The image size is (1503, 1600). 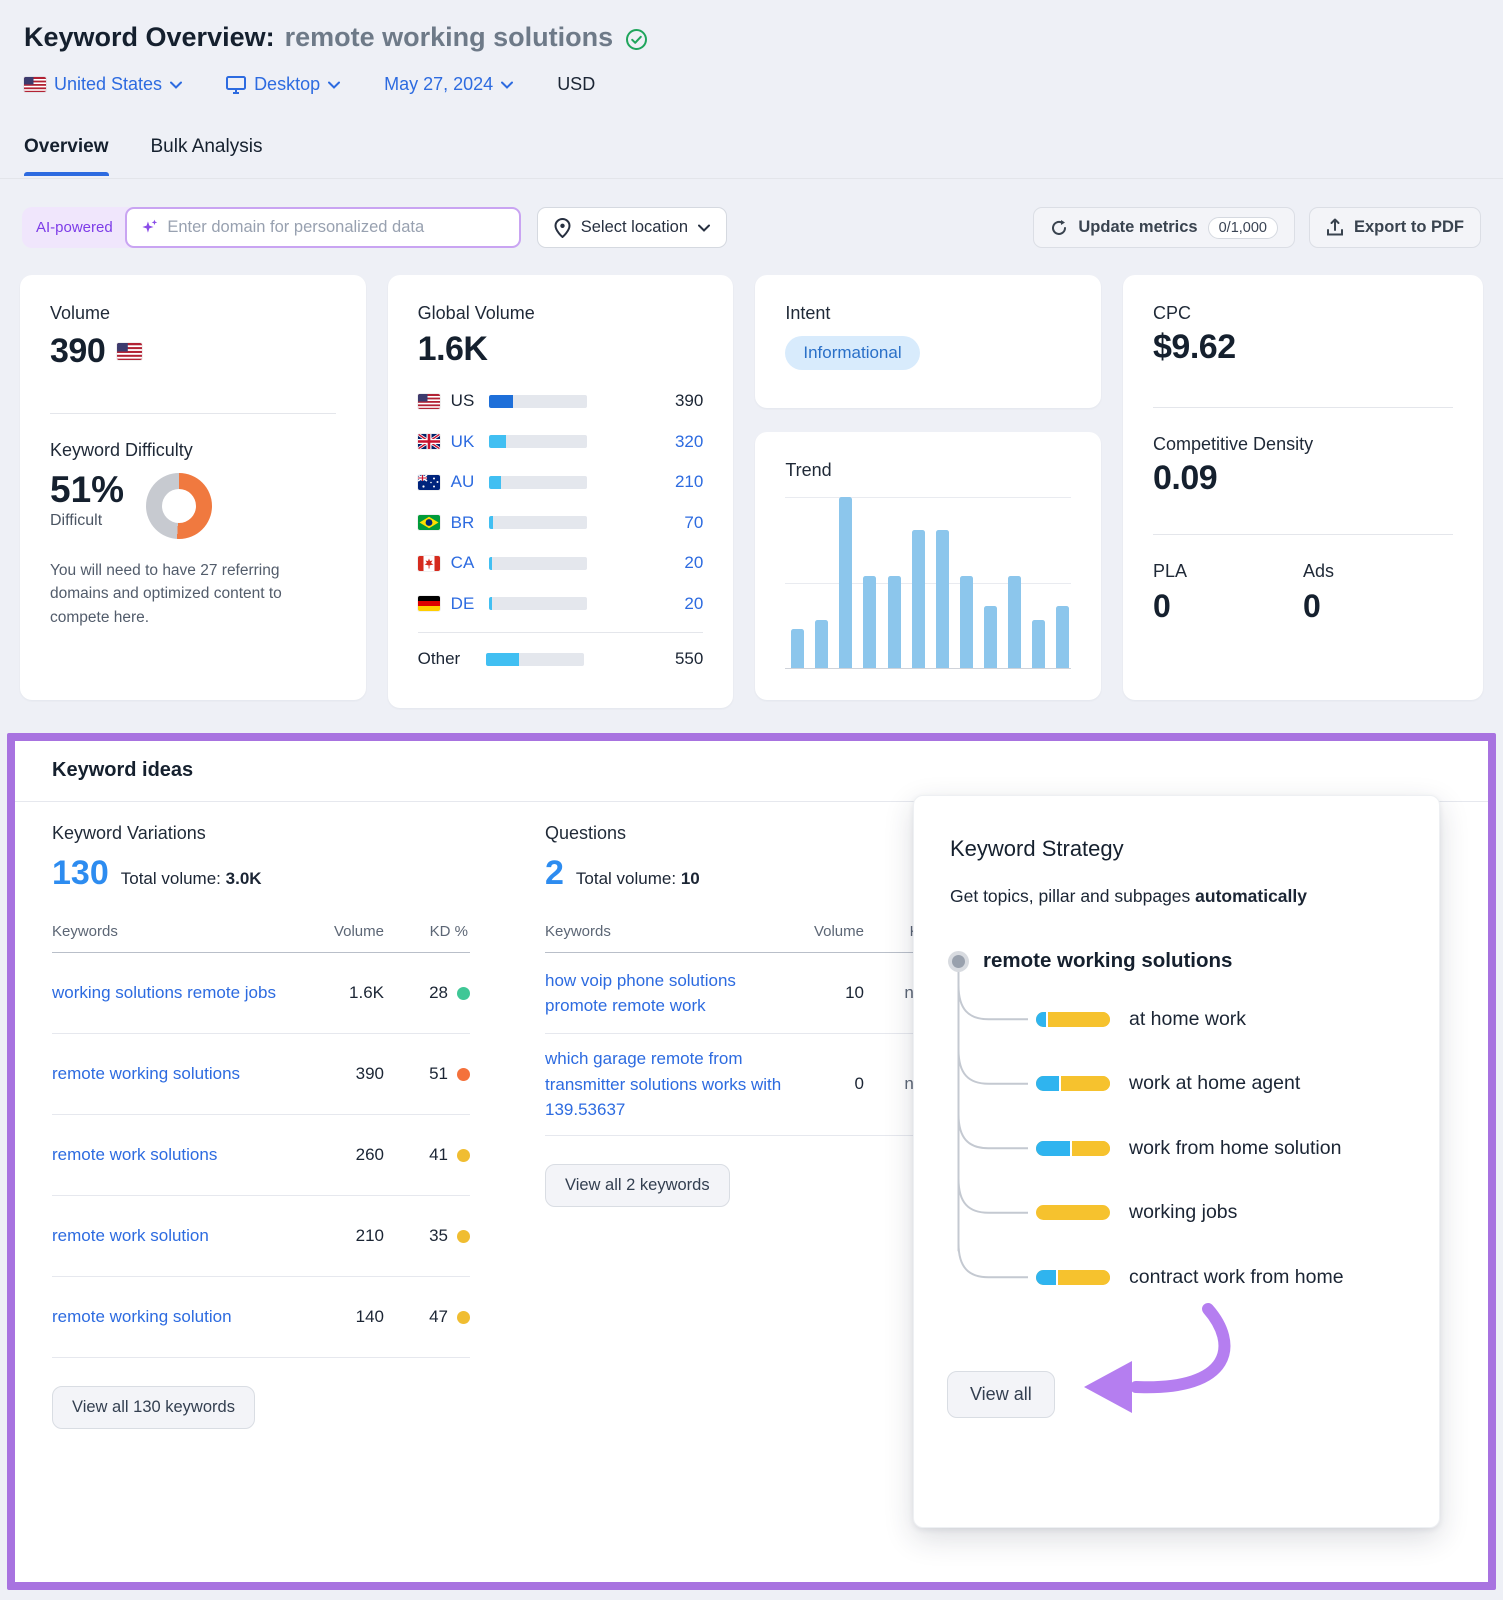 I want to click on strategy-child-node: work at home agent, so click(x=1219, y=1084).